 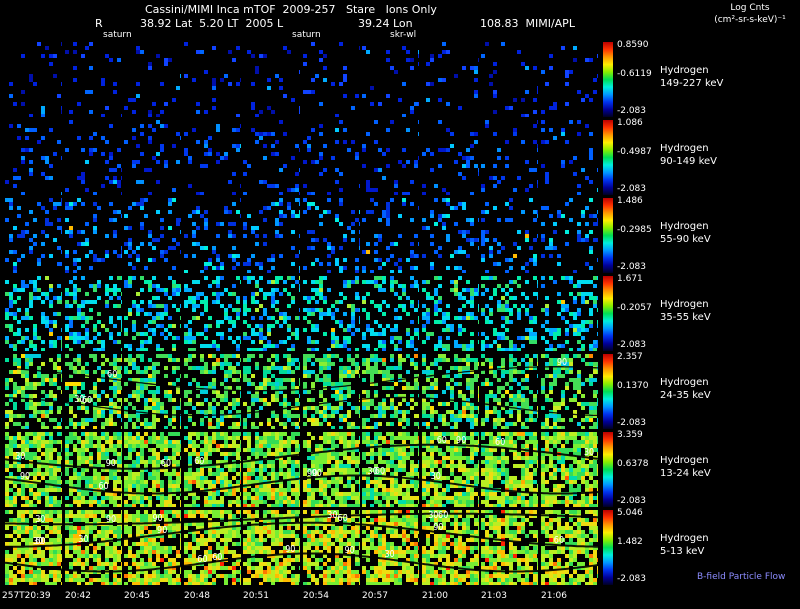 I want to click on time-tick-label: 21:00, so click(x=435, y=596).